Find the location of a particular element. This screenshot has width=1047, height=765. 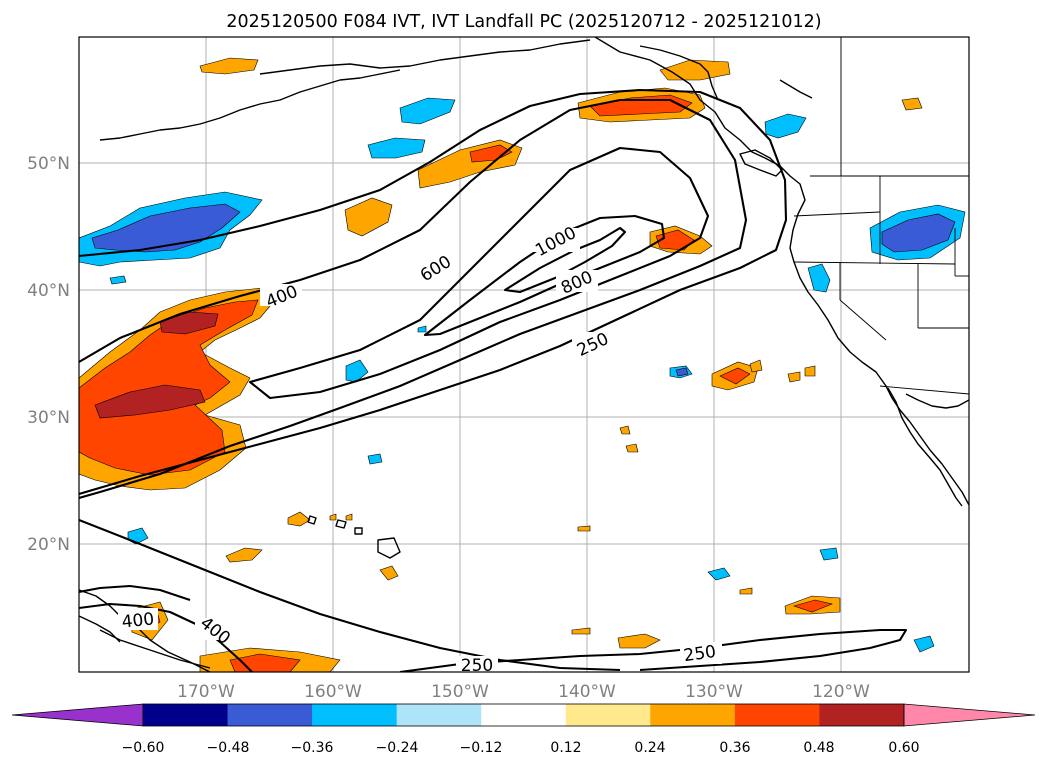

contour-label-250-south: 250 is located at coordinates (477, 666).